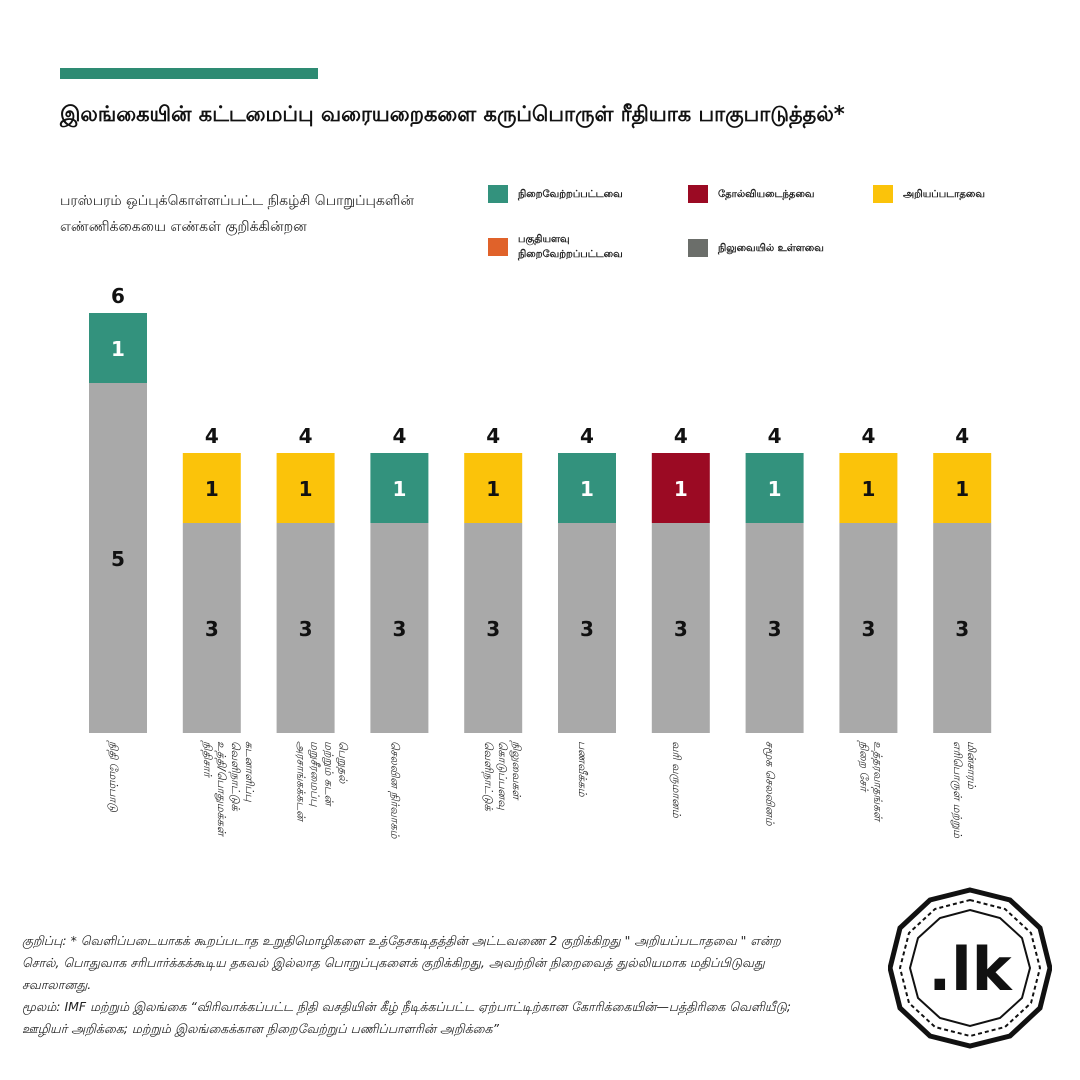 The height and width of the screenshot is (1080, 1080). I want to click on legend-item-unknown: அறியப்படாதவை, so click(929, 194).